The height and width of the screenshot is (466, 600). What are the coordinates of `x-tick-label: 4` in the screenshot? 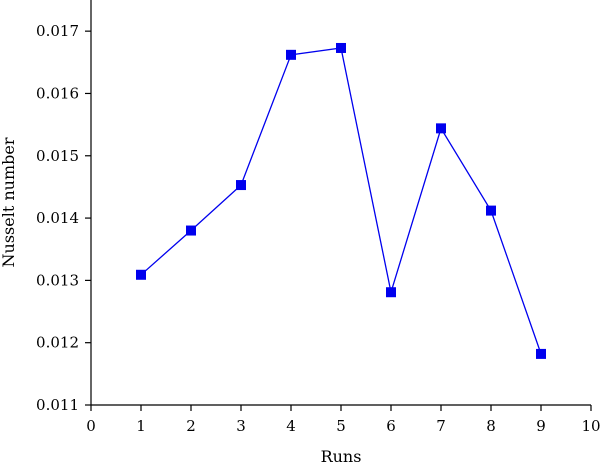 It's located at (291, 426).